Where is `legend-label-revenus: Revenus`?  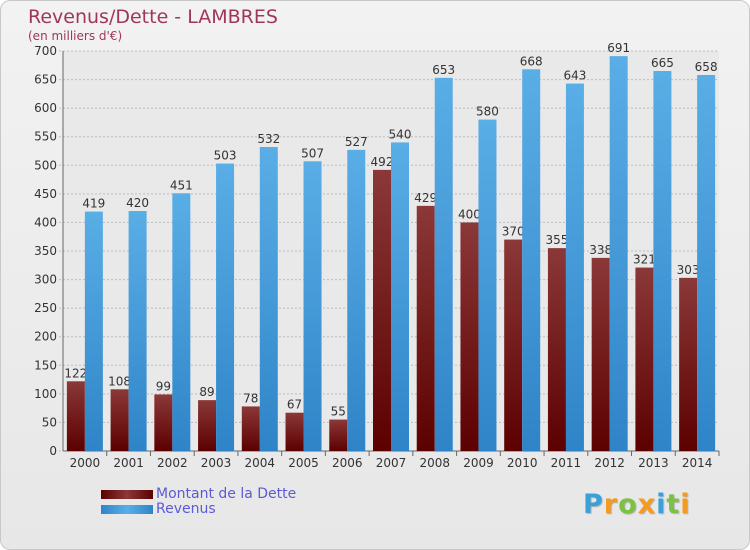 legend-label-revenus: Revenus is located at coordinates (186, 509).